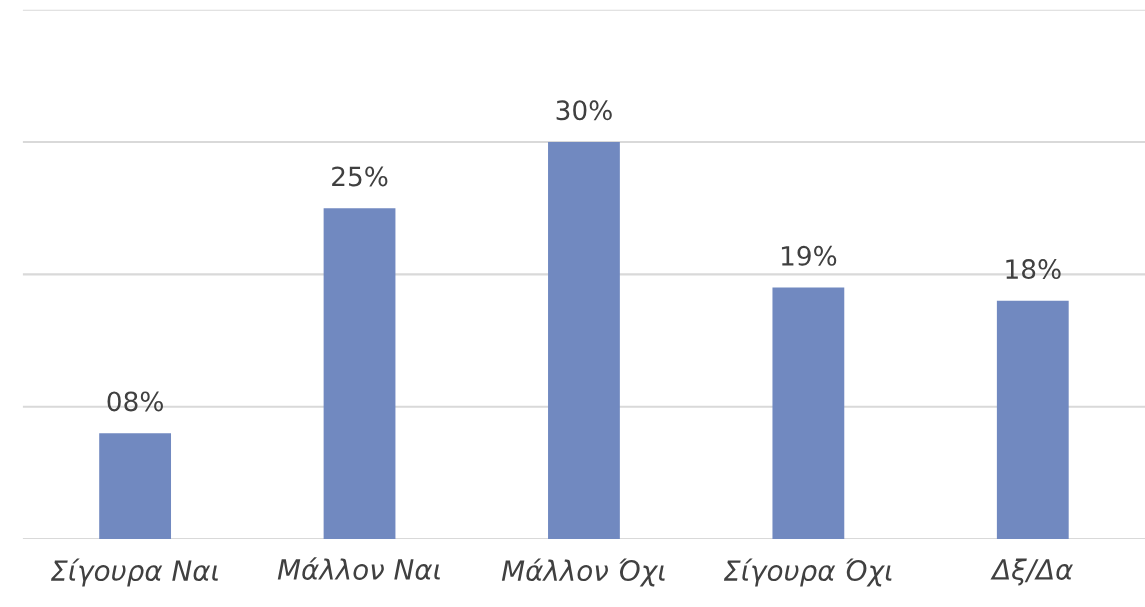  I want to click on data-label: 30%, so click(584, 110).